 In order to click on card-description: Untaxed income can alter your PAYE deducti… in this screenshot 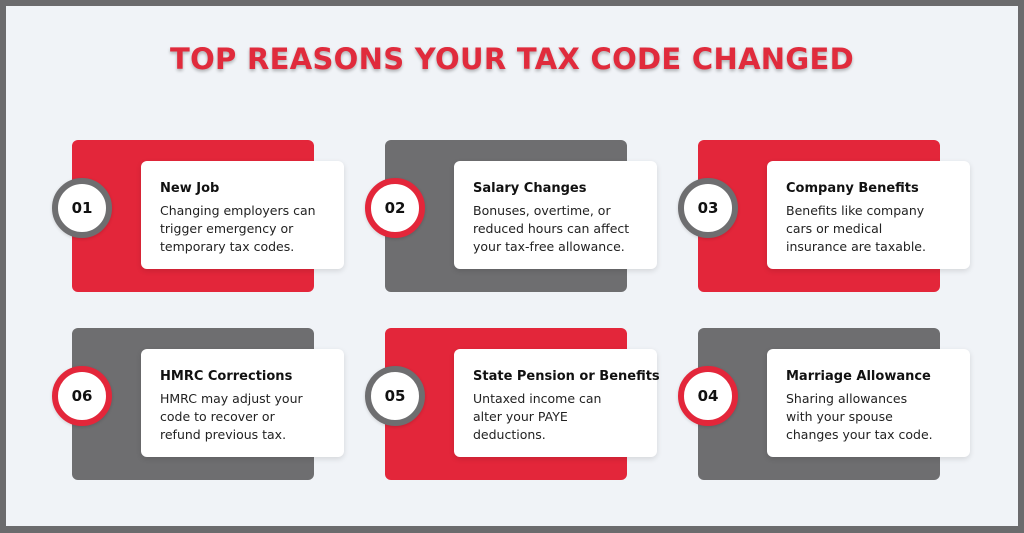, I will do `click(565, 417)`.